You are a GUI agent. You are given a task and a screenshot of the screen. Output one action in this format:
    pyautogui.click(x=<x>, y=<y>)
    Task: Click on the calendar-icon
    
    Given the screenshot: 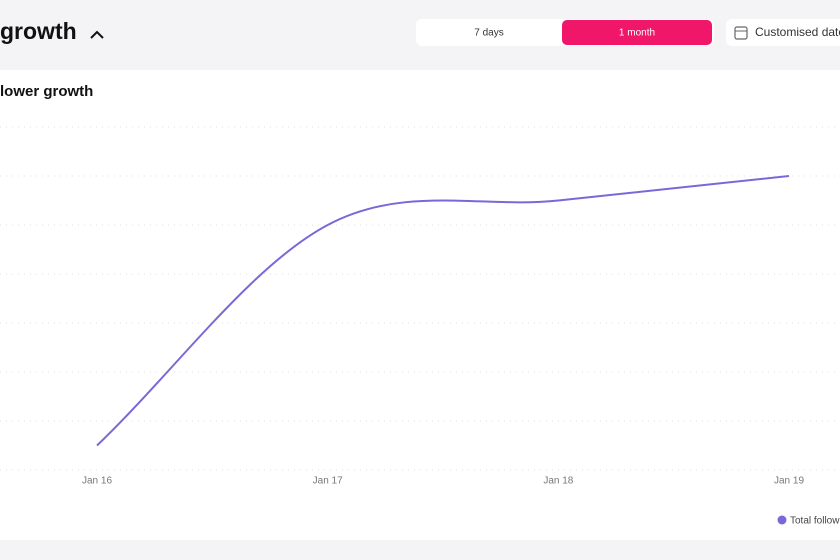 What is the action you would take?
    pyautogui.click(x=741, y=33)
    